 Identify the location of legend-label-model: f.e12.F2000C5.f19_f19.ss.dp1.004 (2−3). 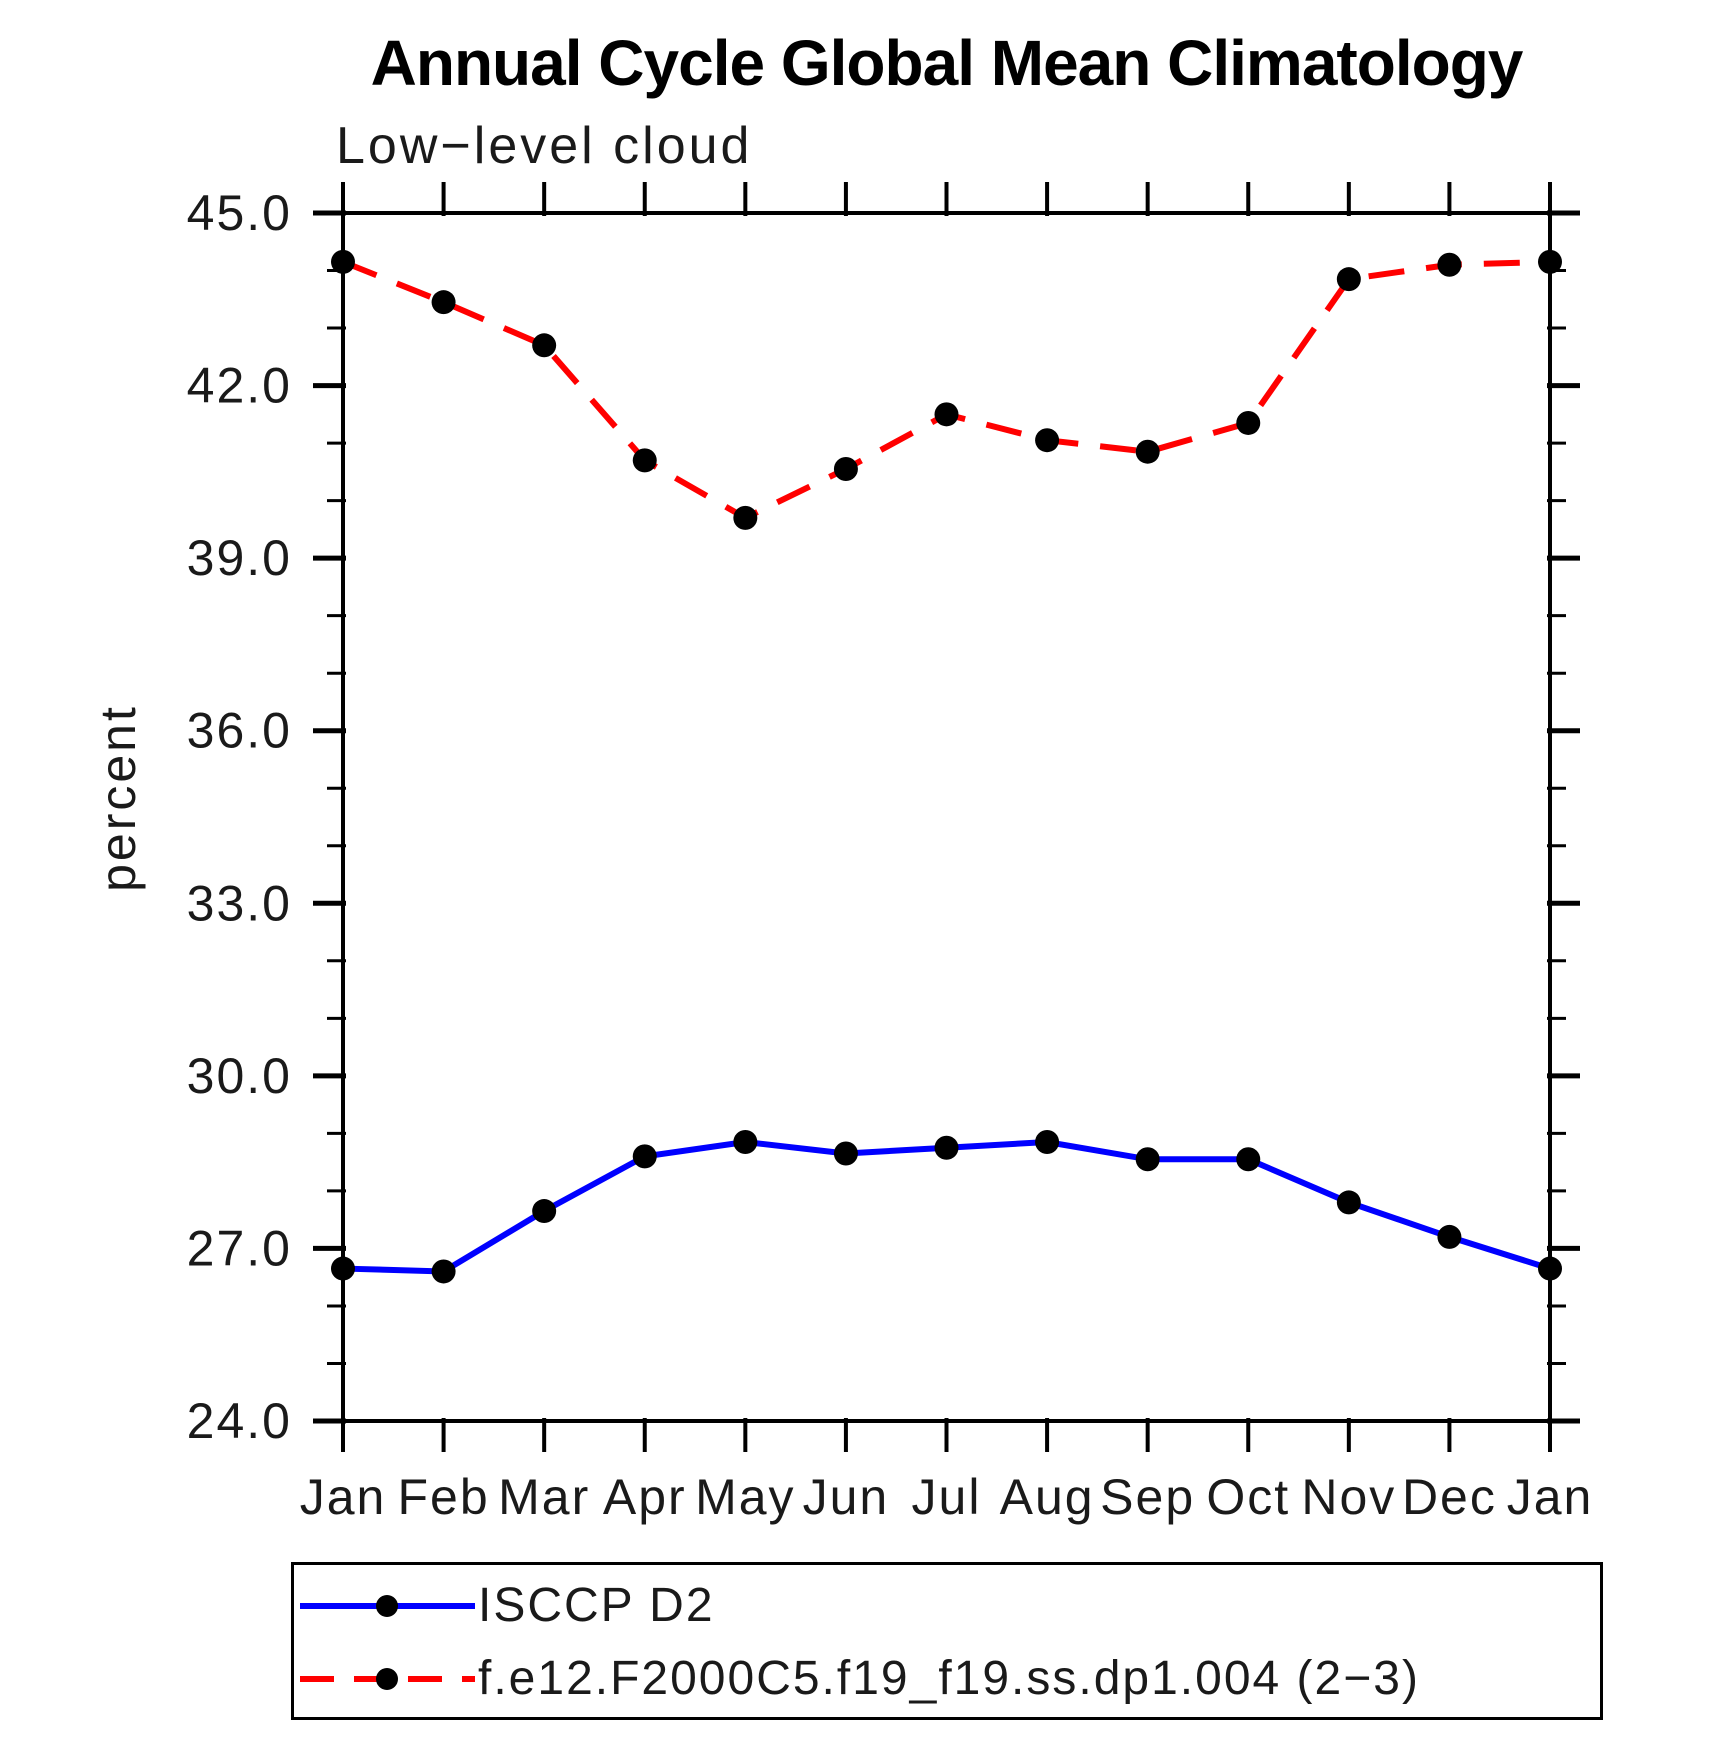
(949, 1678).